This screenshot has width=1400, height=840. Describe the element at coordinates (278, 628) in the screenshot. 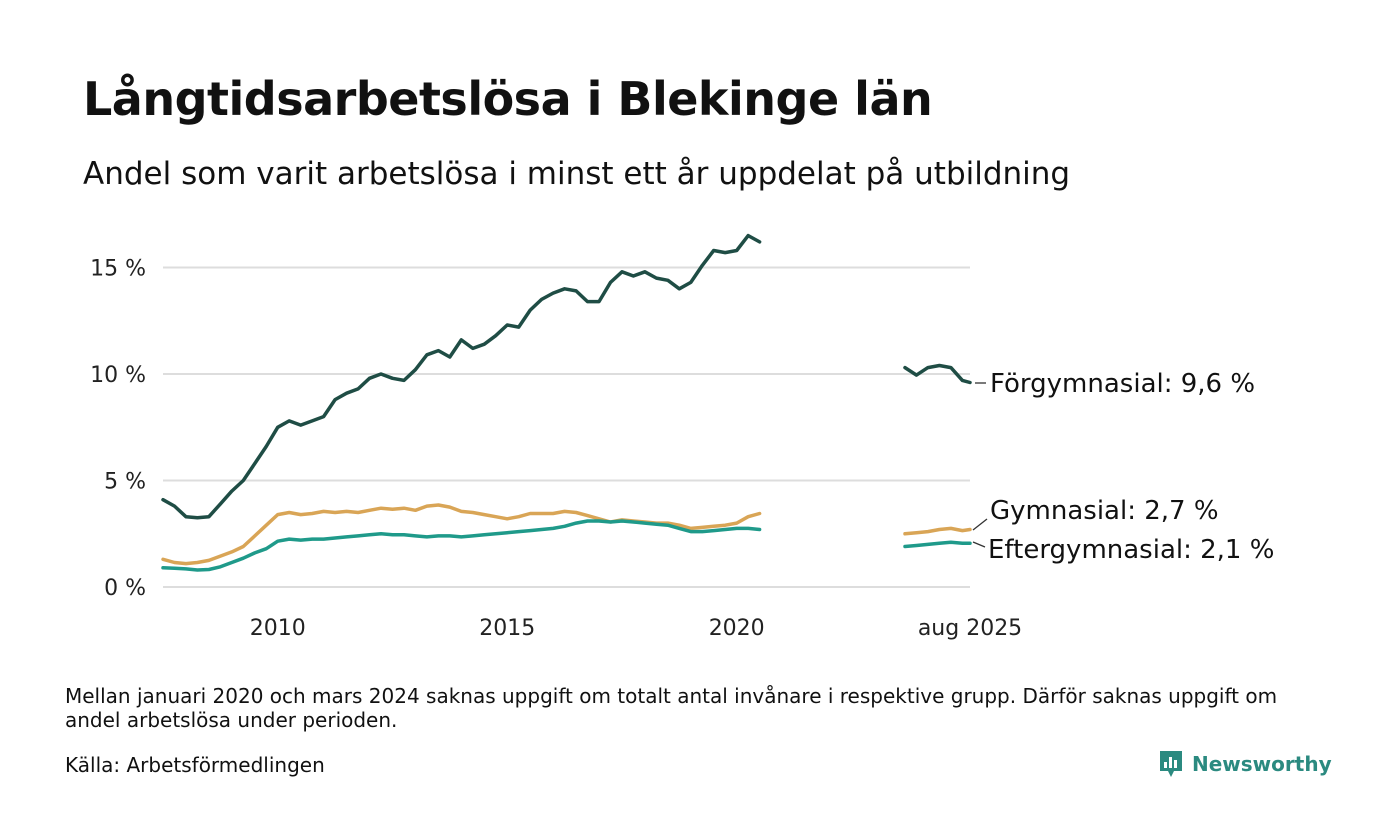

I see `x-tick-label: 2010` at that location.